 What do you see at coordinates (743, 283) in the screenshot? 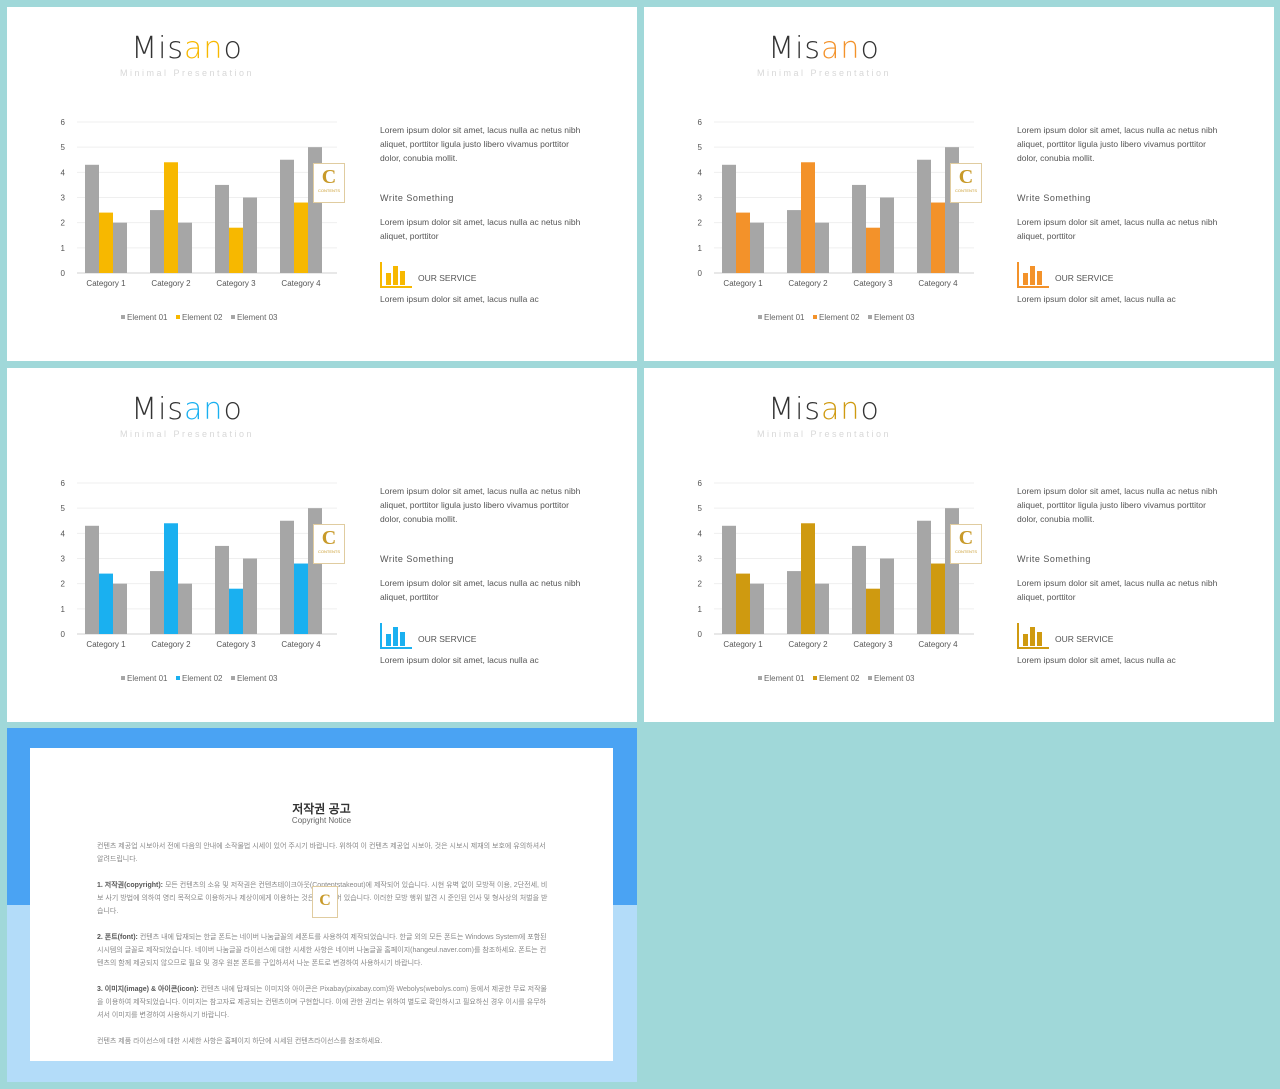
I see `x-tick-label: Category 1` at bounding box center [743, 283].